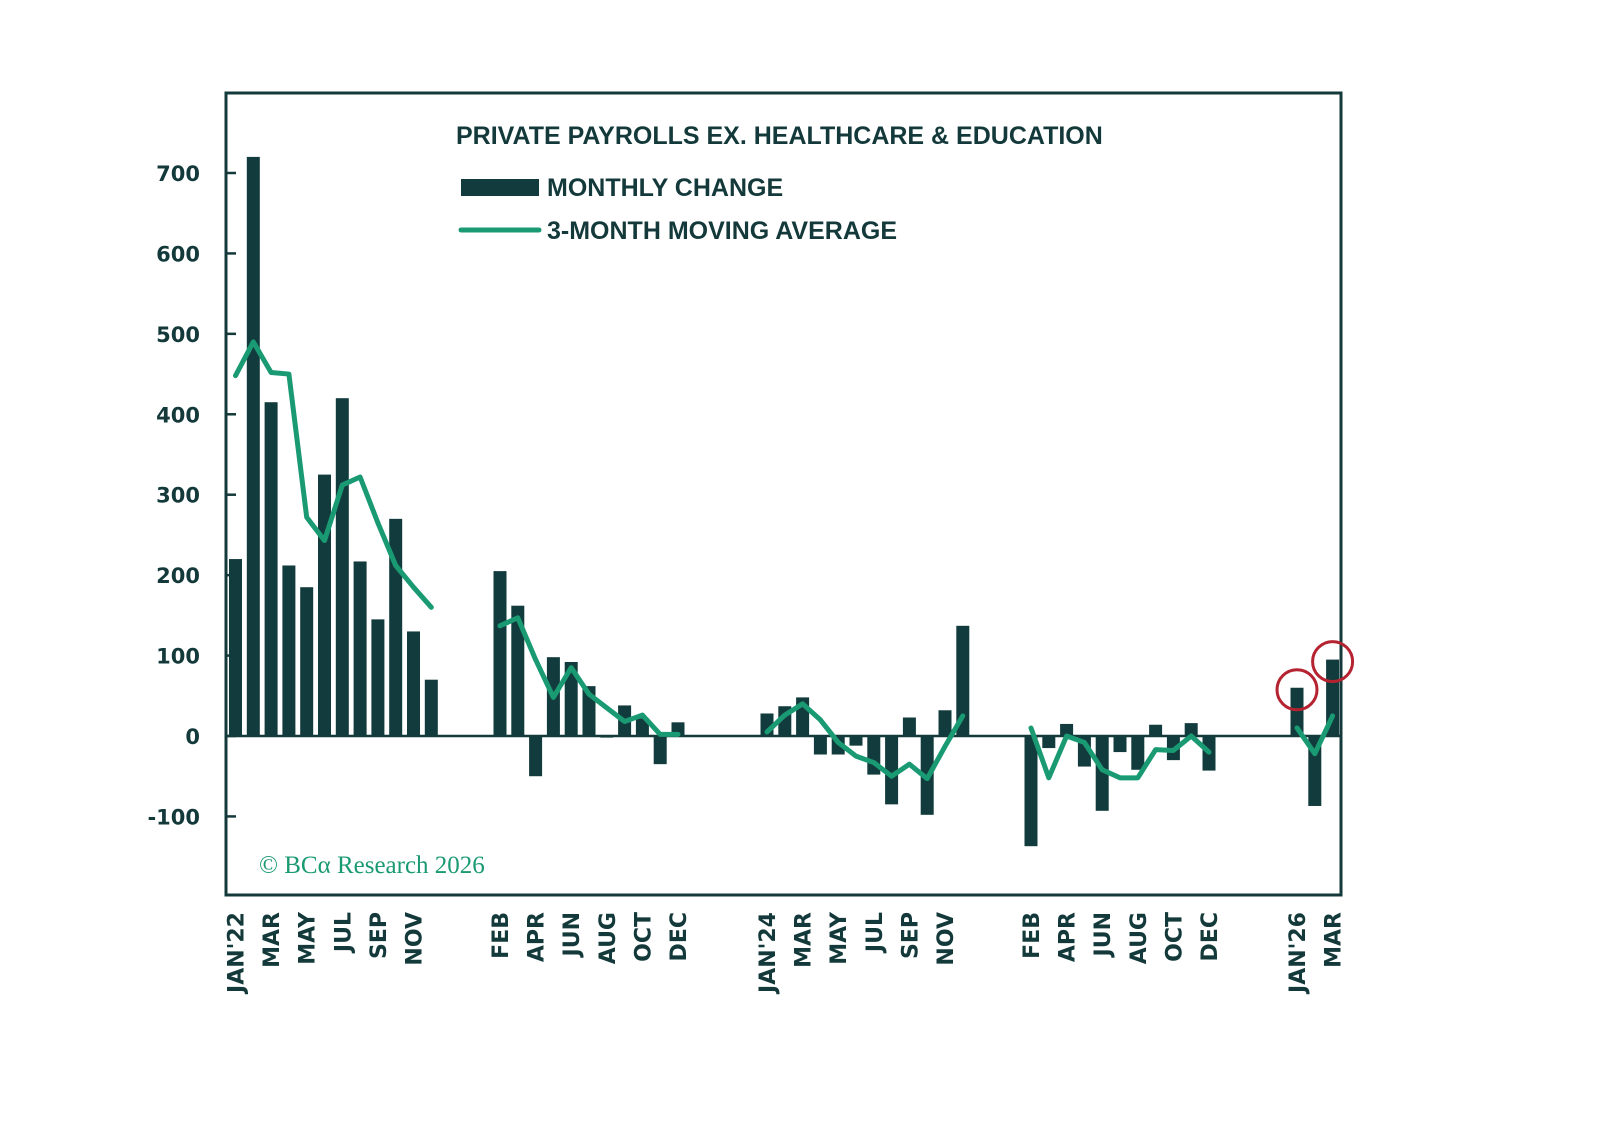  What do you see at coordinates (178, 254) in the screenshot?
I see `y-tick-label: 600` at bounding box center [178, 254].